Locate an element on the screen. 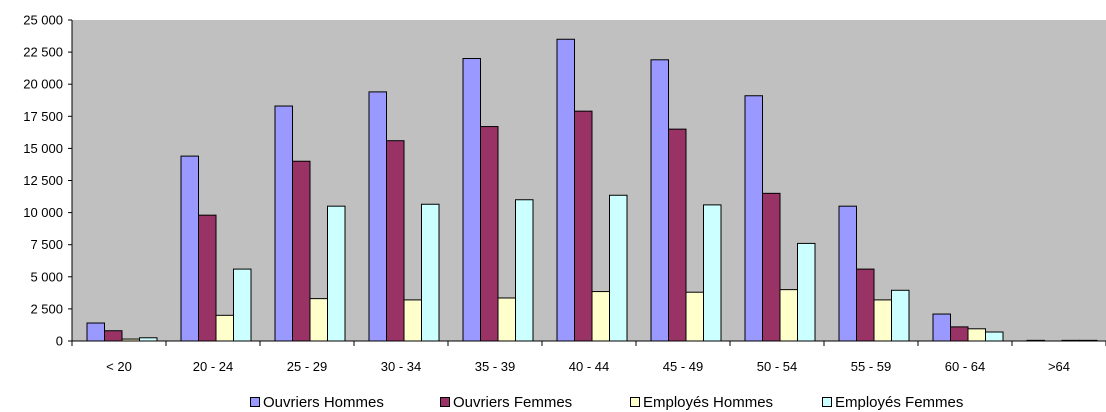 Image resolution: width=1106 pixels, height=412 pixels. x-tick-label: 55 - 59 is located at coordinates (871, 366).